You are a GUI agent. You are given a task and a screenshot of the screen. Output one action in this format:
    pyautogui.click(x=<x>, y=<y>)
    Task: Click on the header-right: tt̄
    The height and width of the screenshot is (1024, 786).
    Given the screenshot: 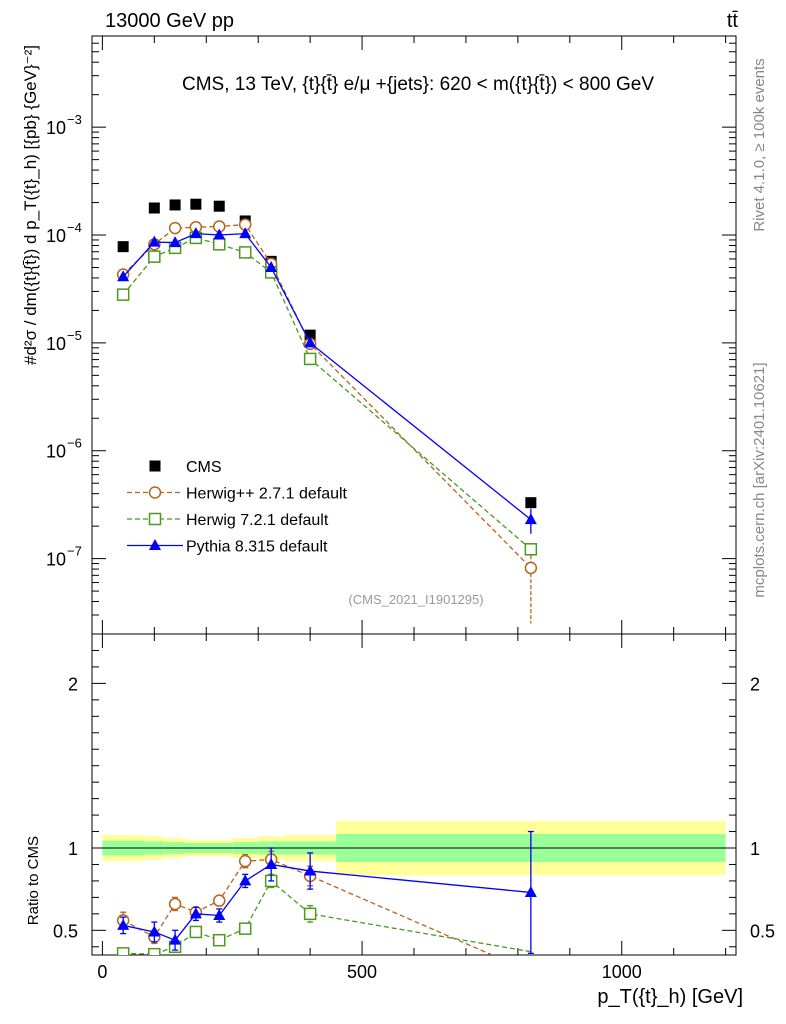 What is the action you would take?
    pyautogui.click(x=733, y=21)
    